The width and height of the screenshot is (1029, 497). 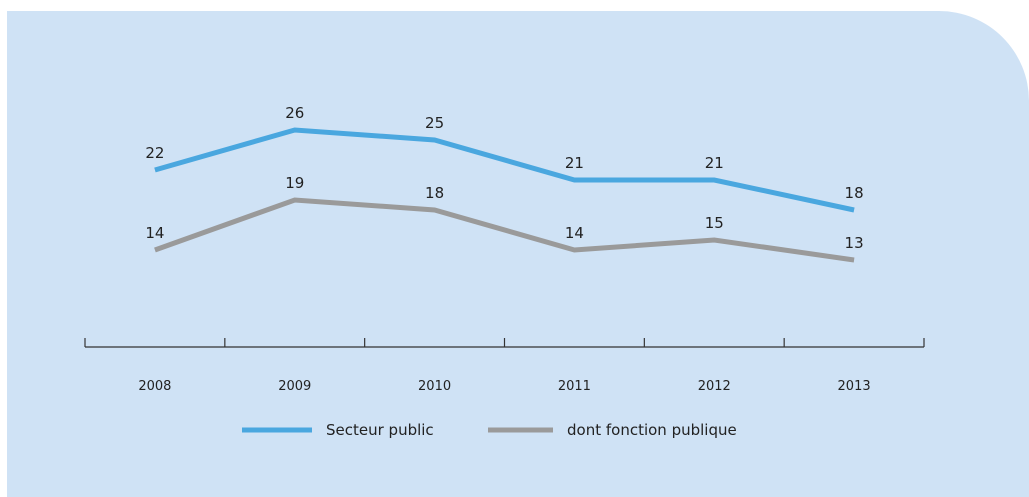 What do you see at coordinates (854, 243) in the screenshot?
I see `data-label: 13` at bounding box center [854, 243].